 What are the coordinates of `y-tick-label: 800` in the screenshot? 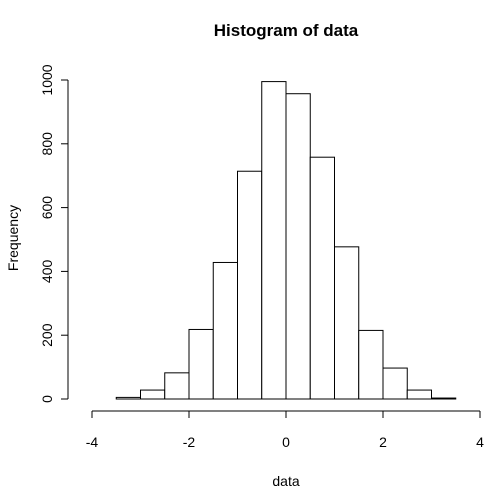 It's located at (47, 144).